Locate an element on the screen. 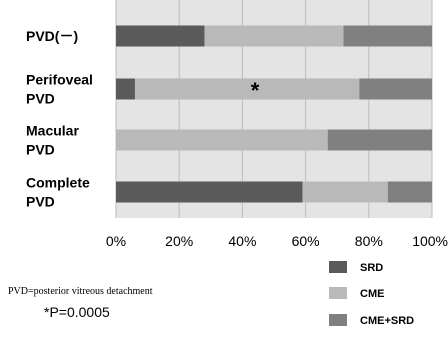  category-label: Perifoveal is located at coordinates (59, 80).